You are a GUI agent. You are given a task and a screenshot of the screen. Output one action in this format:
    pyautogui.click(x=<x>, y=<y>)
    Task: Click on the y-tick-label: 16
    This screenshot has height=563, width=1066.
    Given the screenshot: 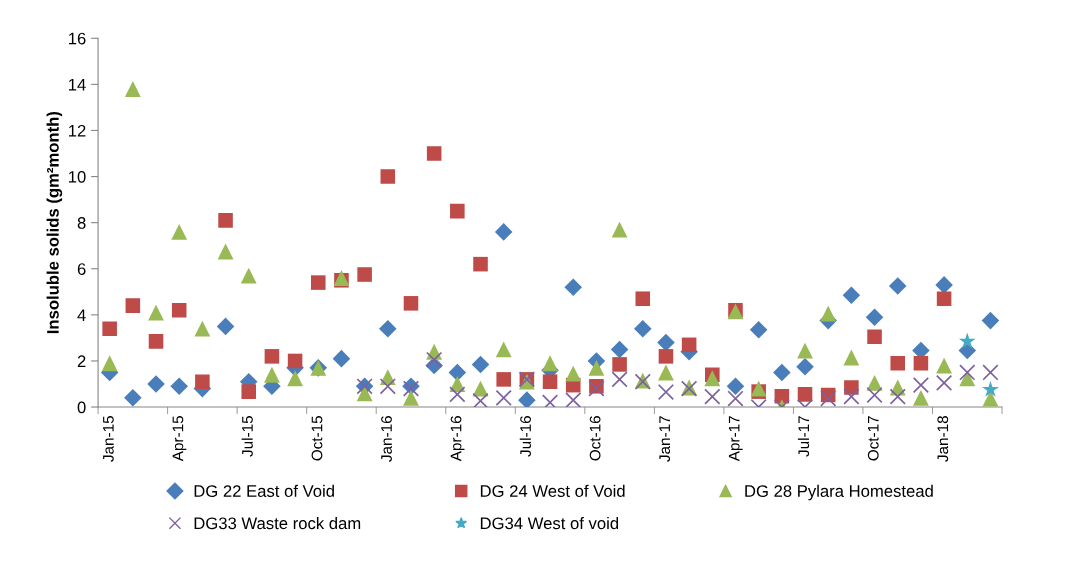 What is the action you would take?
    pyautogui.click(x=77, y=38)
    